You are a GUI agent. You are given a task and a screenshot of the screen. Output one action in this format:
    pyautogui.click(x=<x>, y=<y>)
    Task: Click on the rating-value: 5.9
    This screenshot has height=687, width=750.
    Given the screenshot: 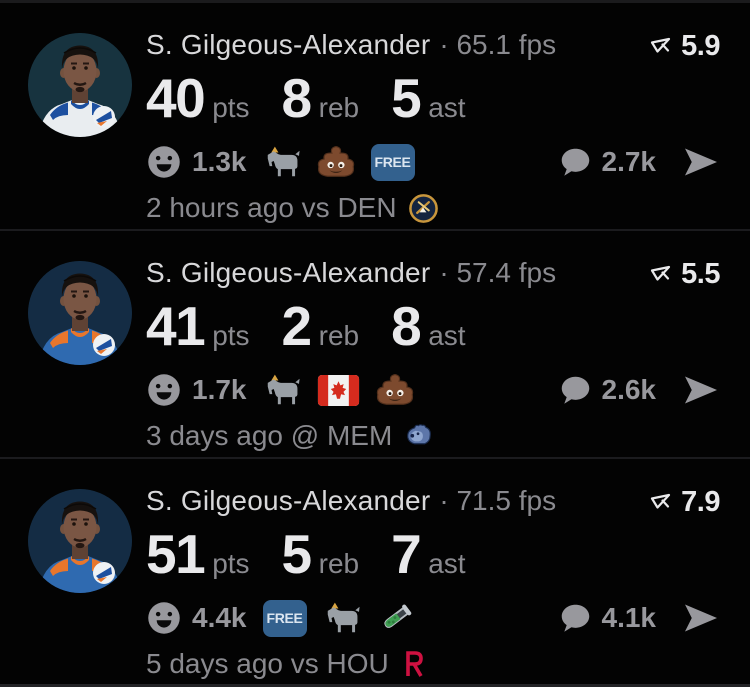 What is the action you would take?
    pyautogui.click(x=700, y=46)
    